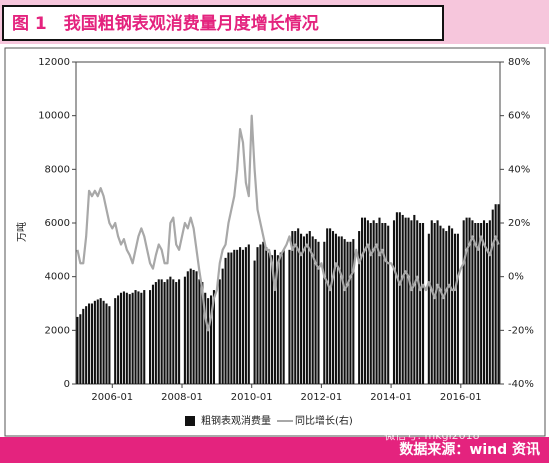 This screenshot has width=549, height=463. What do you see at coordinates (54, 116) in the screenshot?
I see `y-tick-label: 10000` at bounding box center [54, 116].